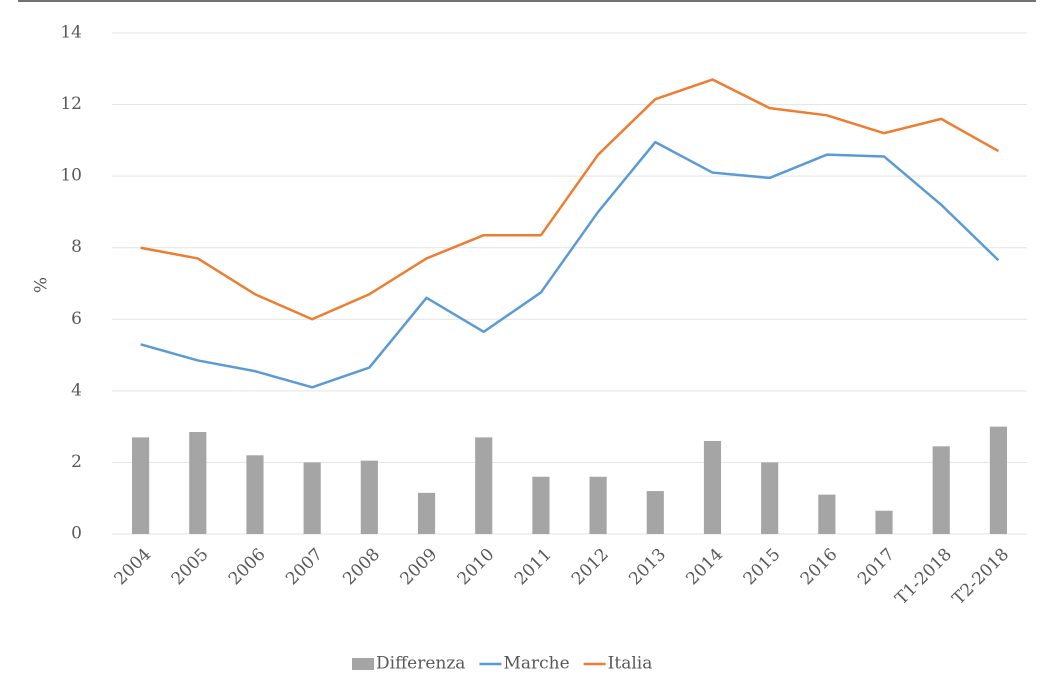 The image size is (1043, 691). What do you see at coordinates (476, 567) in the screenshot?
I see `x-tick-label: 2010` at bounding box center [476, 567].